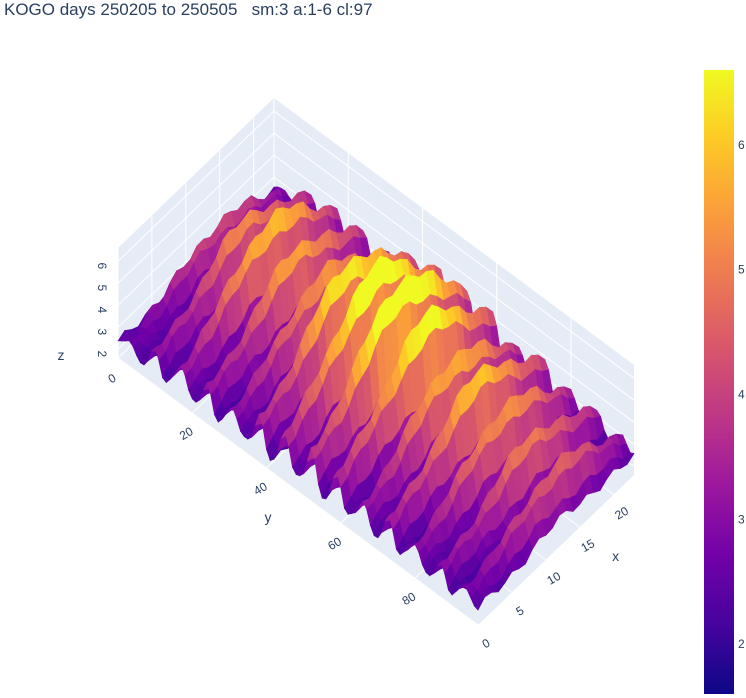  What do you see at coordinates (615, 556) in the screenshot?
I see `x-axis-title: x` at bounding box center [615, 556].